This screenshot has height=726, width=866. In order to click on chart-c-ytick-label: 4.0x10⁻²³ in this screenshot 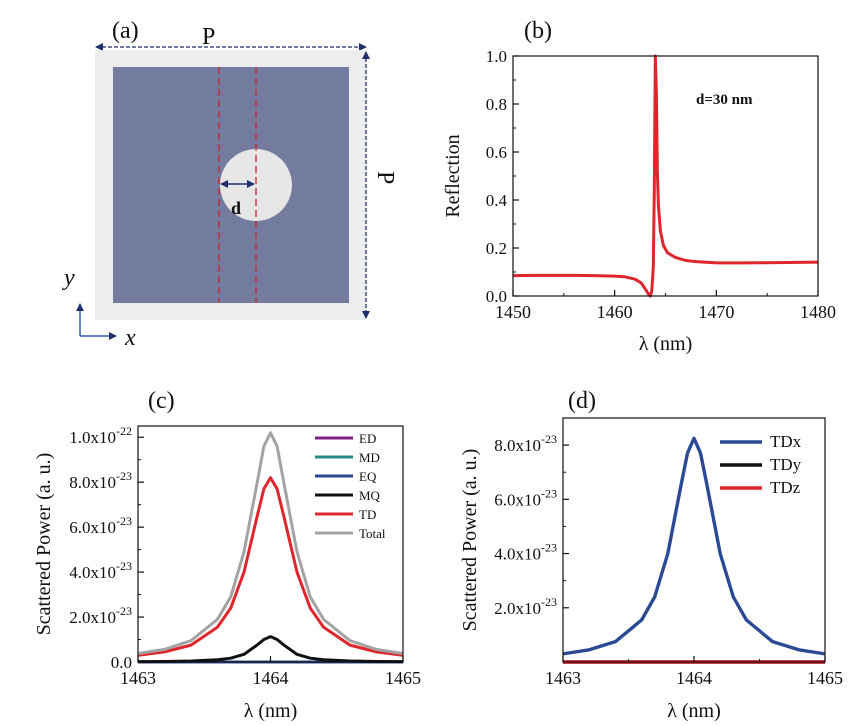, I will do `click(100, 570)`.